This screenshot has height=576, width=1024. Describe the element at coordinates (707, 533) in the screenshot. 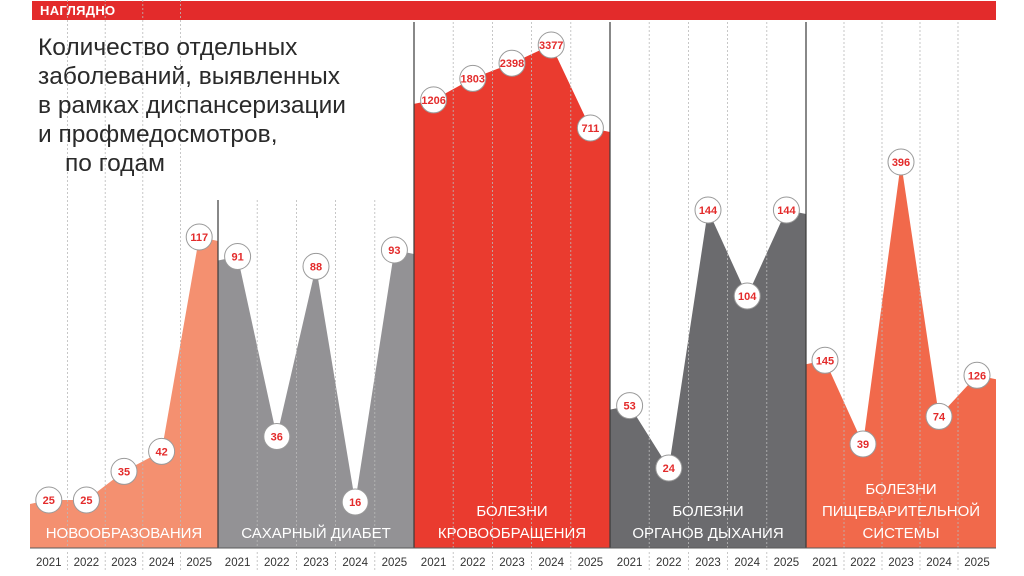

I see `series-label: ОРГАНОВ ДЫХАНИЯ` at that location.